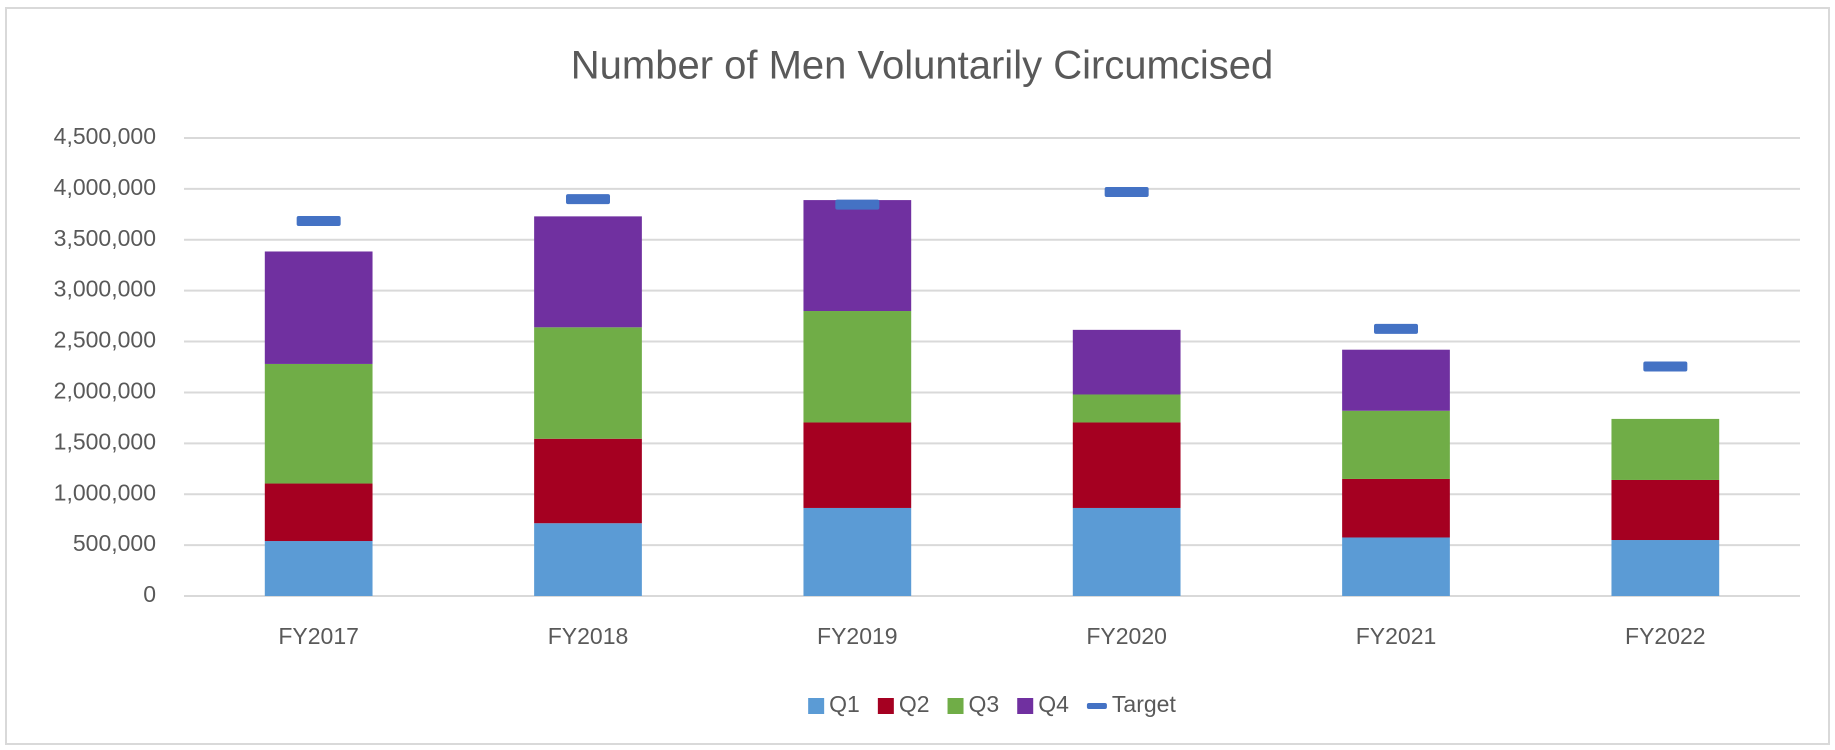  I want to click on y-tick-label: 4,000,000, so click(105, 187).